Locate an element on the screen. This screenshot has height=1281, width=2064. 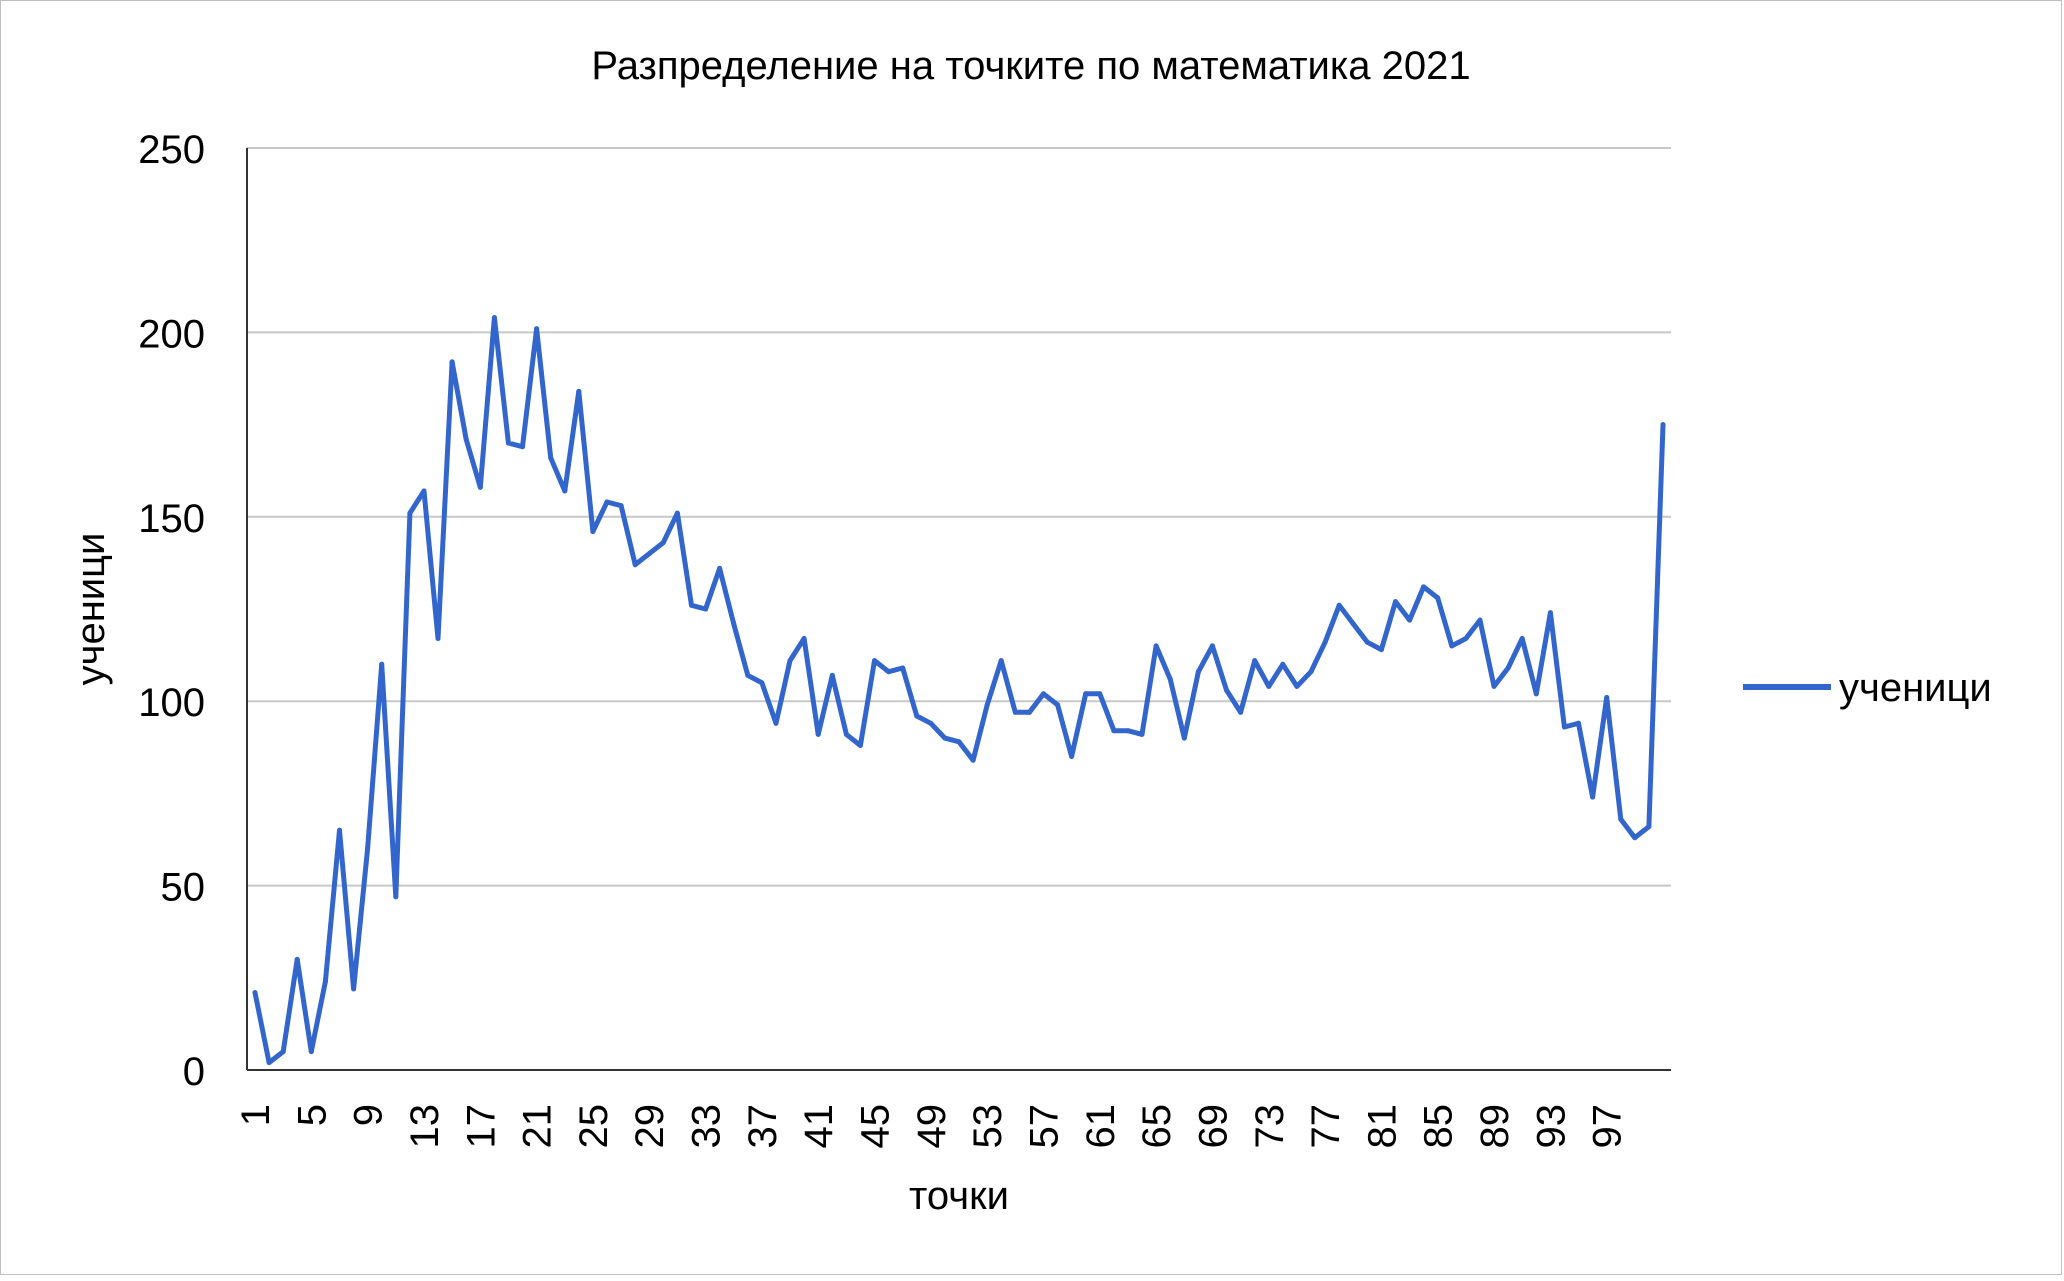
y-tick-label: 150 is located at coordinates (171, 519).